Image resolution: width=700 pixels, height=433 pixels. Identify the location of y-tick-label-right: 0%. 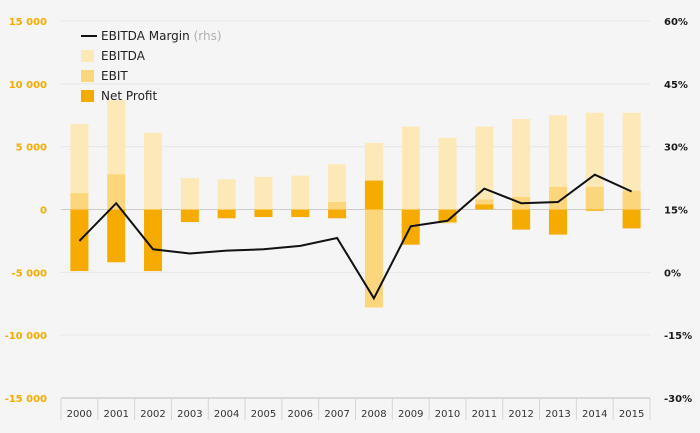
(672, 273).